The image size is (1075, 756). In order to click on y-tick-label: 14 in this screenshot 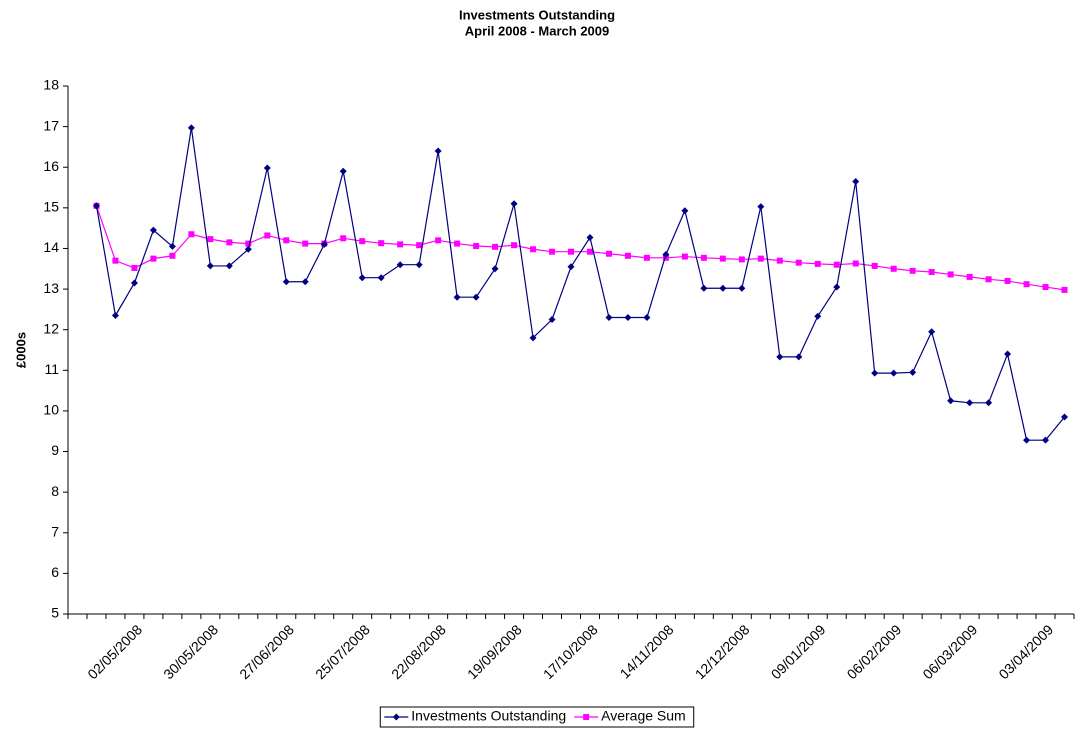, I will do `click(51, 247)`.